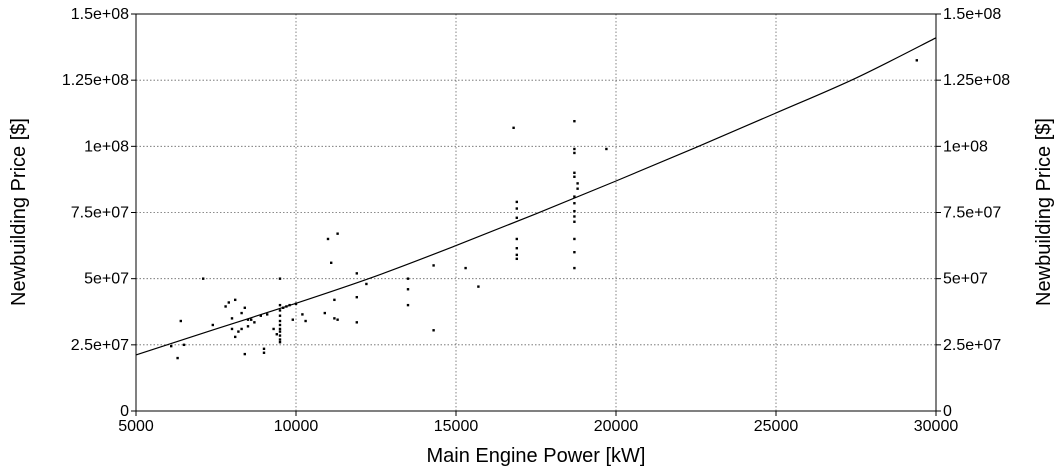 The image size is (1060, 468). Describe the element at coordinates (100, 213) in the screenshot. I see `y-tick-label-left: 7.5e+07` at that location.